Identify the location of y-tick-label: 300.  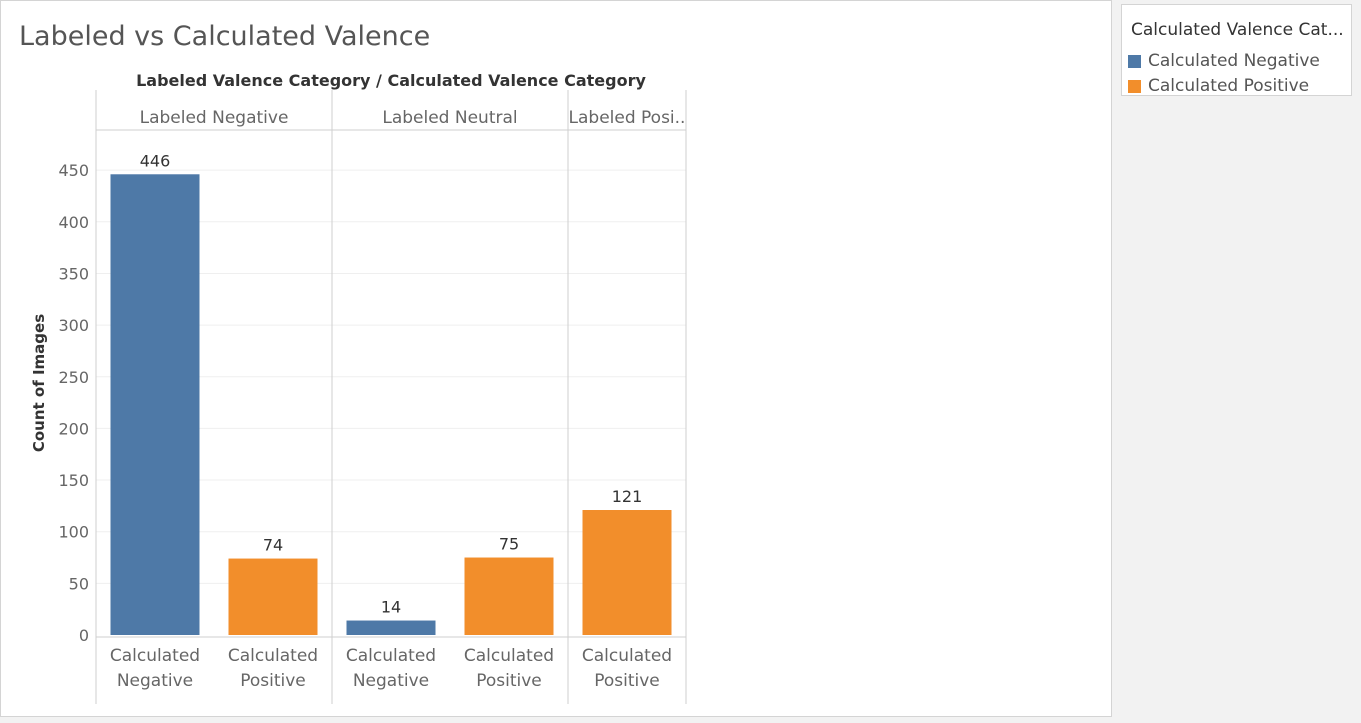
(73, 325).